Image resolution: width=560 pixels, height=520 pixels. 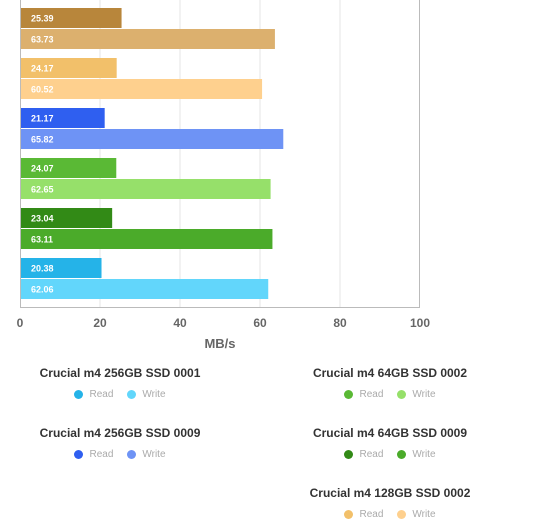 I want to click on legend-group: Crucial m4 64GB SSD 0002 Read Write, so click(x=390, y=383).